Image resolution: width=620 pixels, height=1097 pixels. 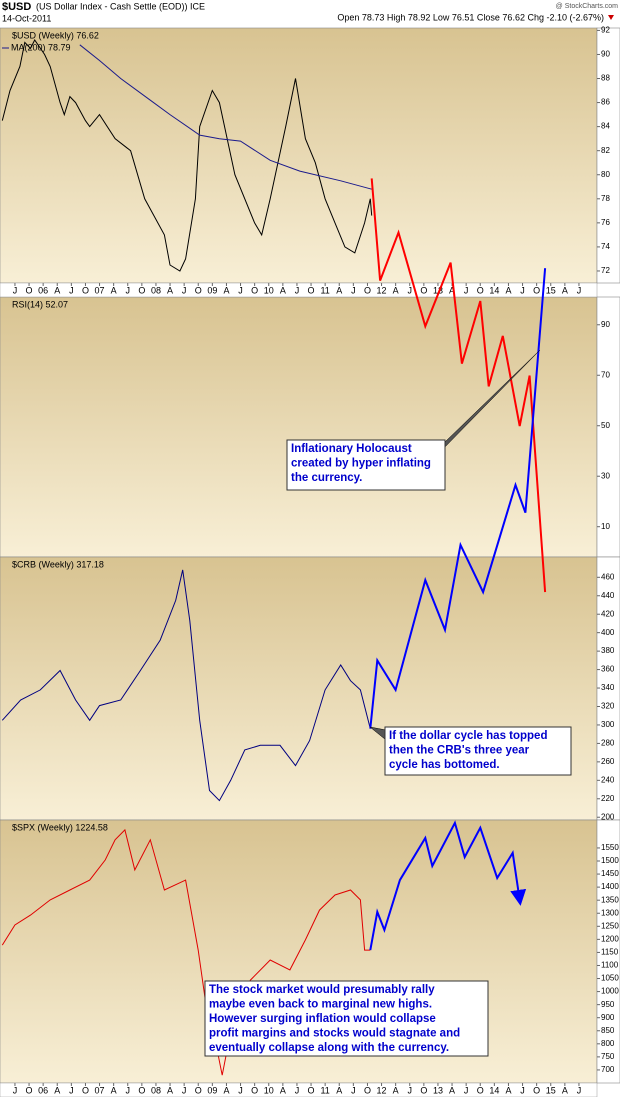 What do you see at coordinates (610, 978) in the screenshot?
I see `y-tick-label: 1050` at bounding box center [610, 978].